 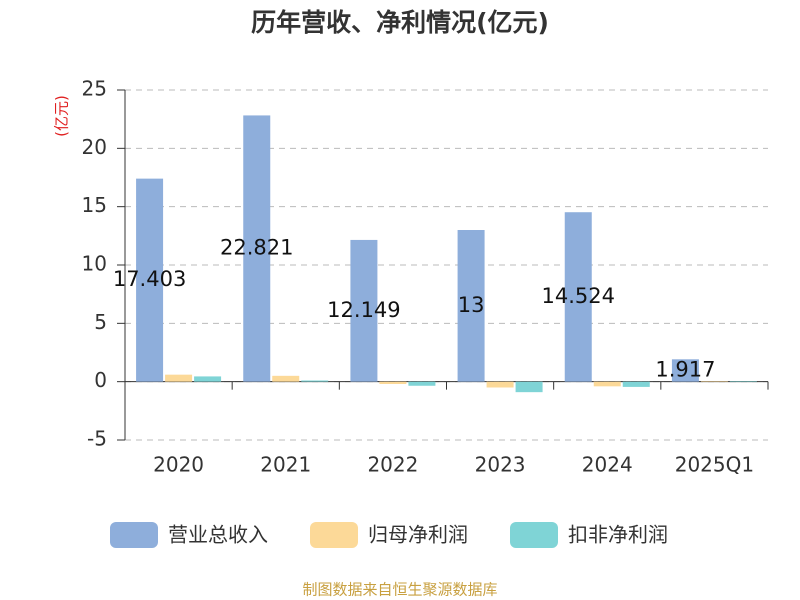 What do you see at coordinates (500, 465) in the screenshot?
I see `x-tick-label: 2023` at bounding box center [500, 465].